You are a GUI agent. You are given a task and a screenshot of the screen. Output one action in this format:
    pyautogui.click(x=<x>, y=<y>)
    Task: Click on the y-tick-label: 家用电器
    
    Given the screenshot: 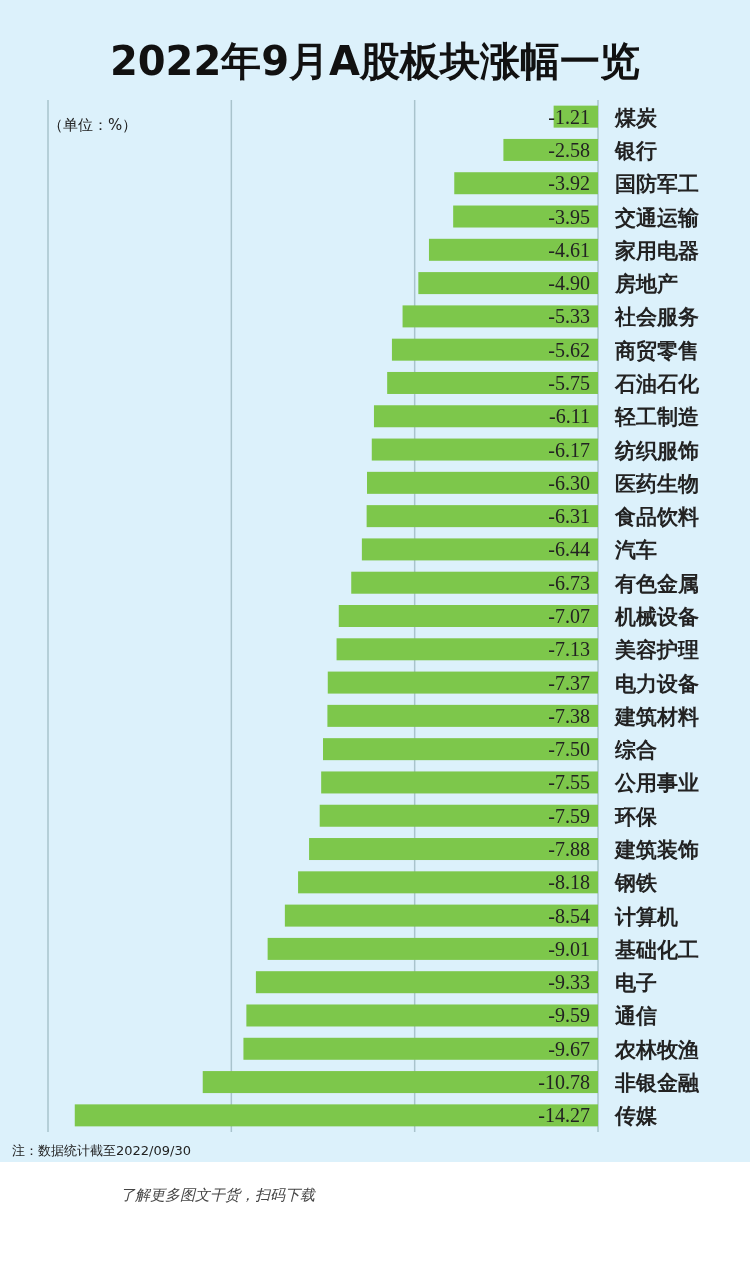 What is the action you would take?
    pyautogui.click(x=656, y=250)
    